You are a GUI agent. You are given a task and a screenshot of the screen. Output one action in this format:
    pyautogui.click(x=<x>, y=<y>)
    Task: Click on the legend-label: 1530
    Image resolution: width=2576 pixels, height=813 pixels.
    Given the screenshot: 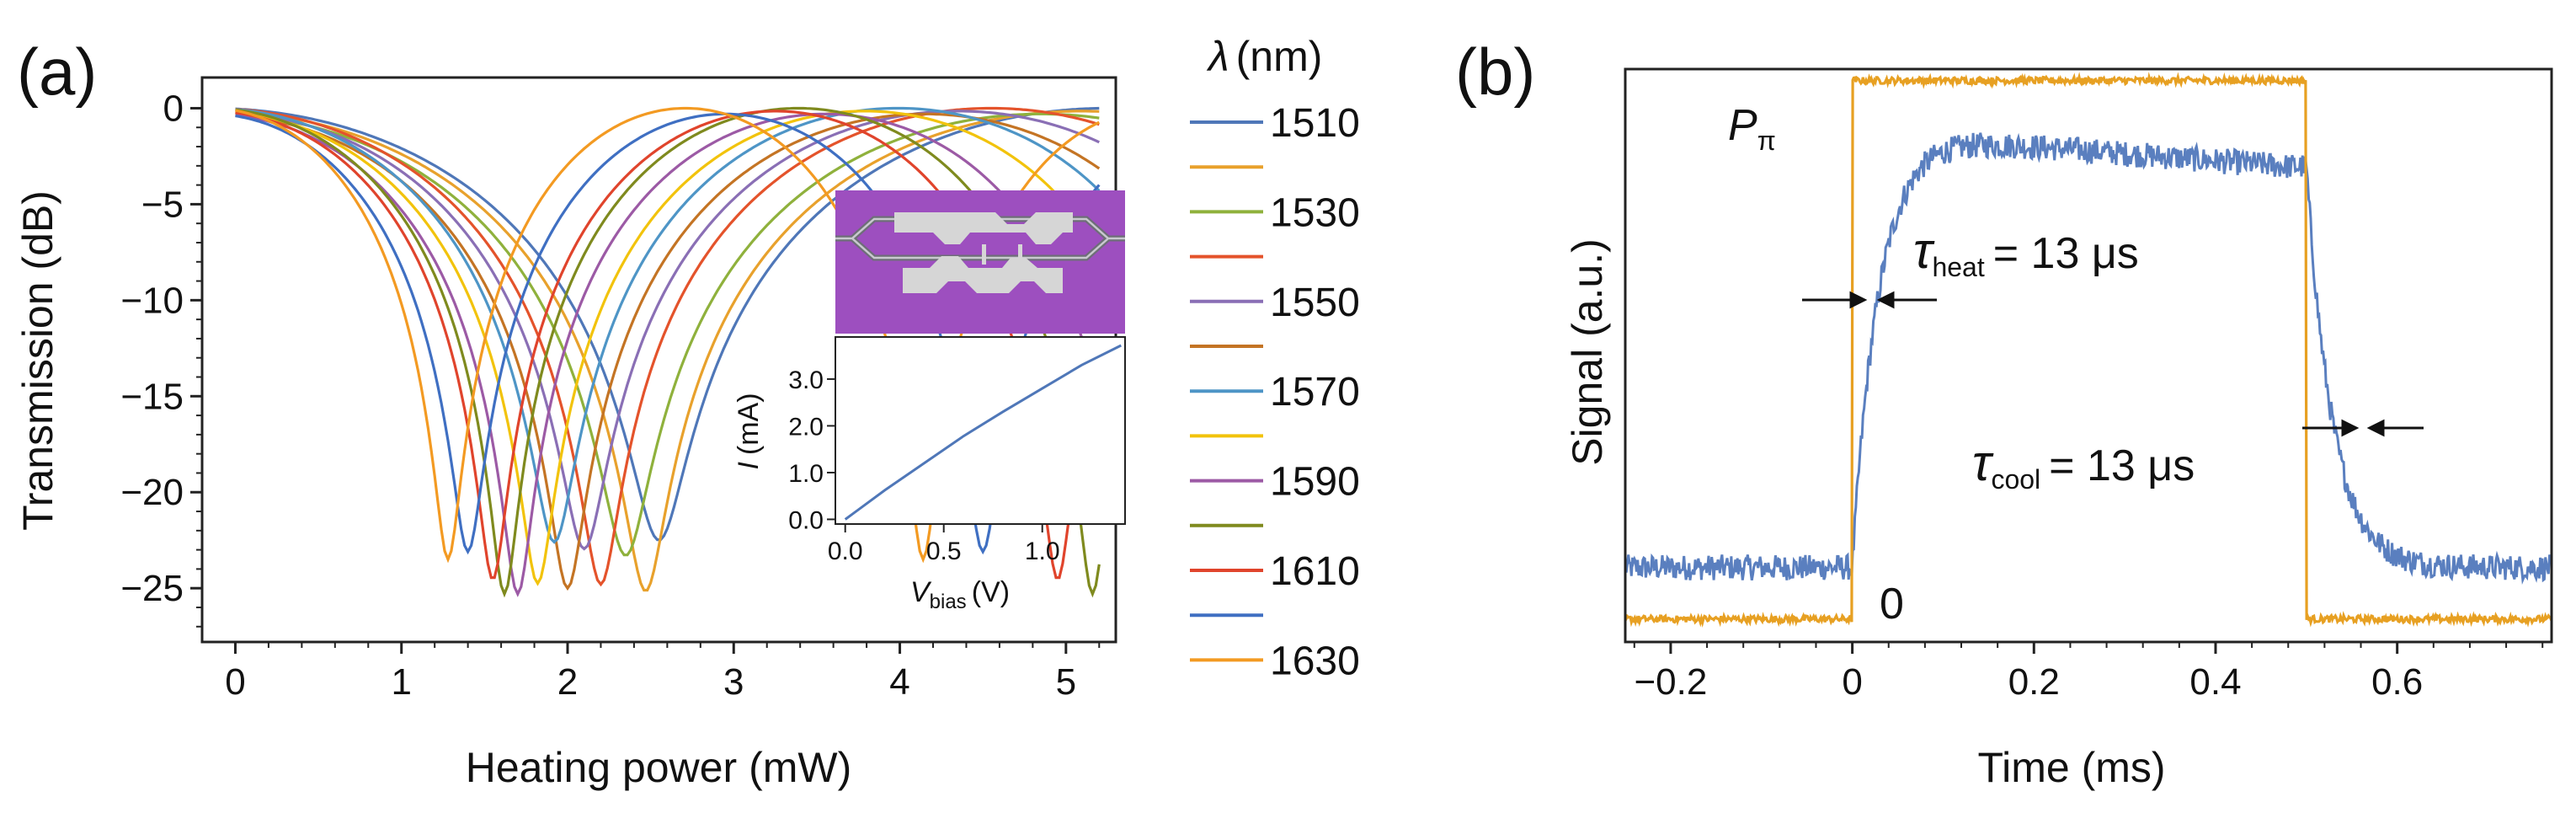 What is the action you would take?
    pyautogui.click(x=1315, y=212)
    